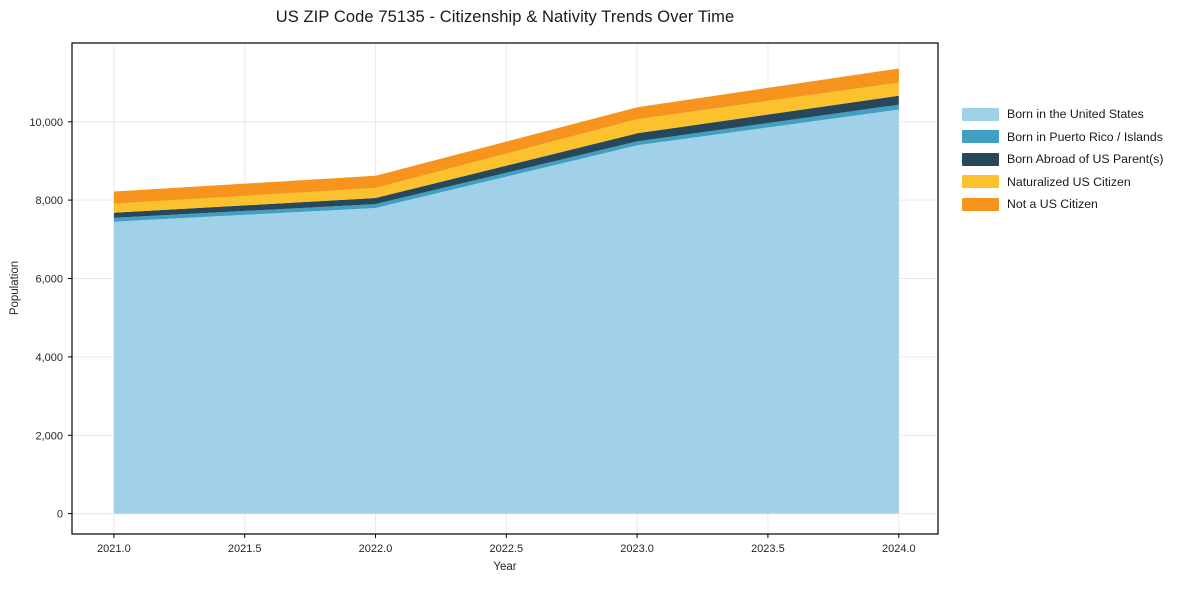  What do you see at coordinates (1085, 136) in the screenshot?
I see `legend-label: Born in Puerto Rico / Islands` at bounding box center [1085, 136].